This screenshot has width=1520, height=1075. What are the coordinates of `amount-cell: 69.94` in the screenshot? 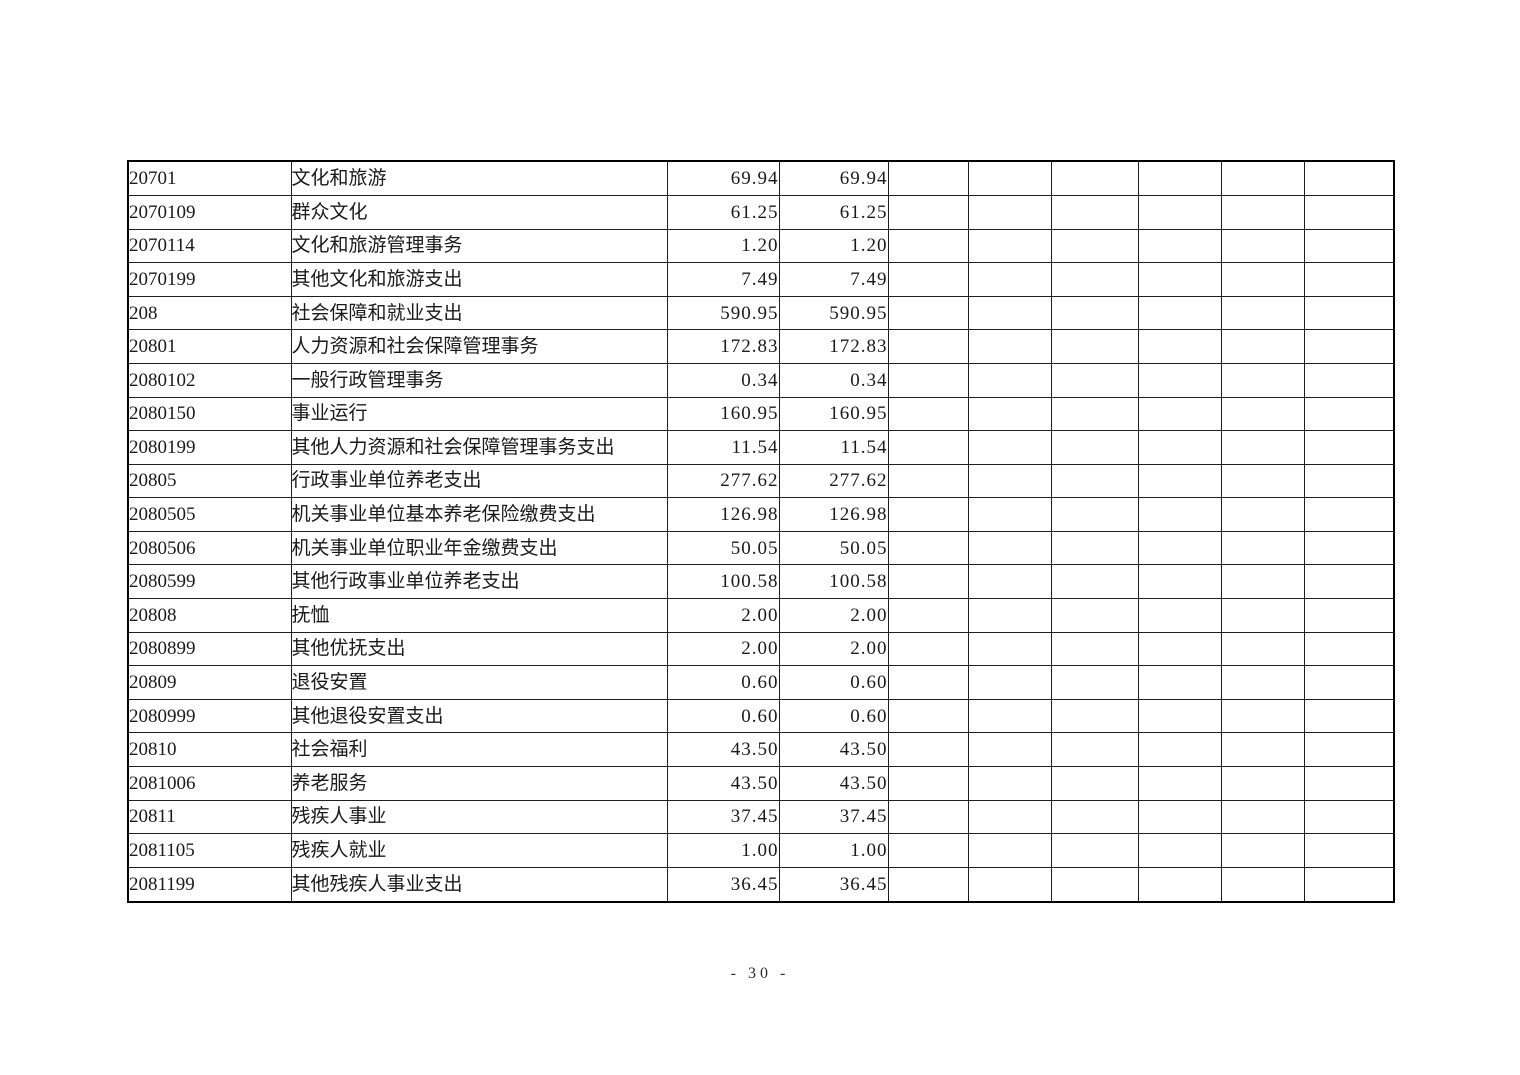 It's located at (833, 178).